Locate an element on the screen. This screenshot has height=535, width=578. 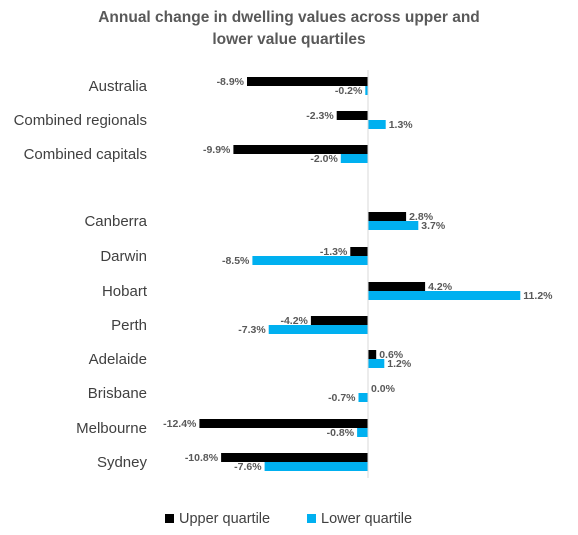
data-label-upper-quartile-canberra: 2.8% is located at coordinates (421, 217).